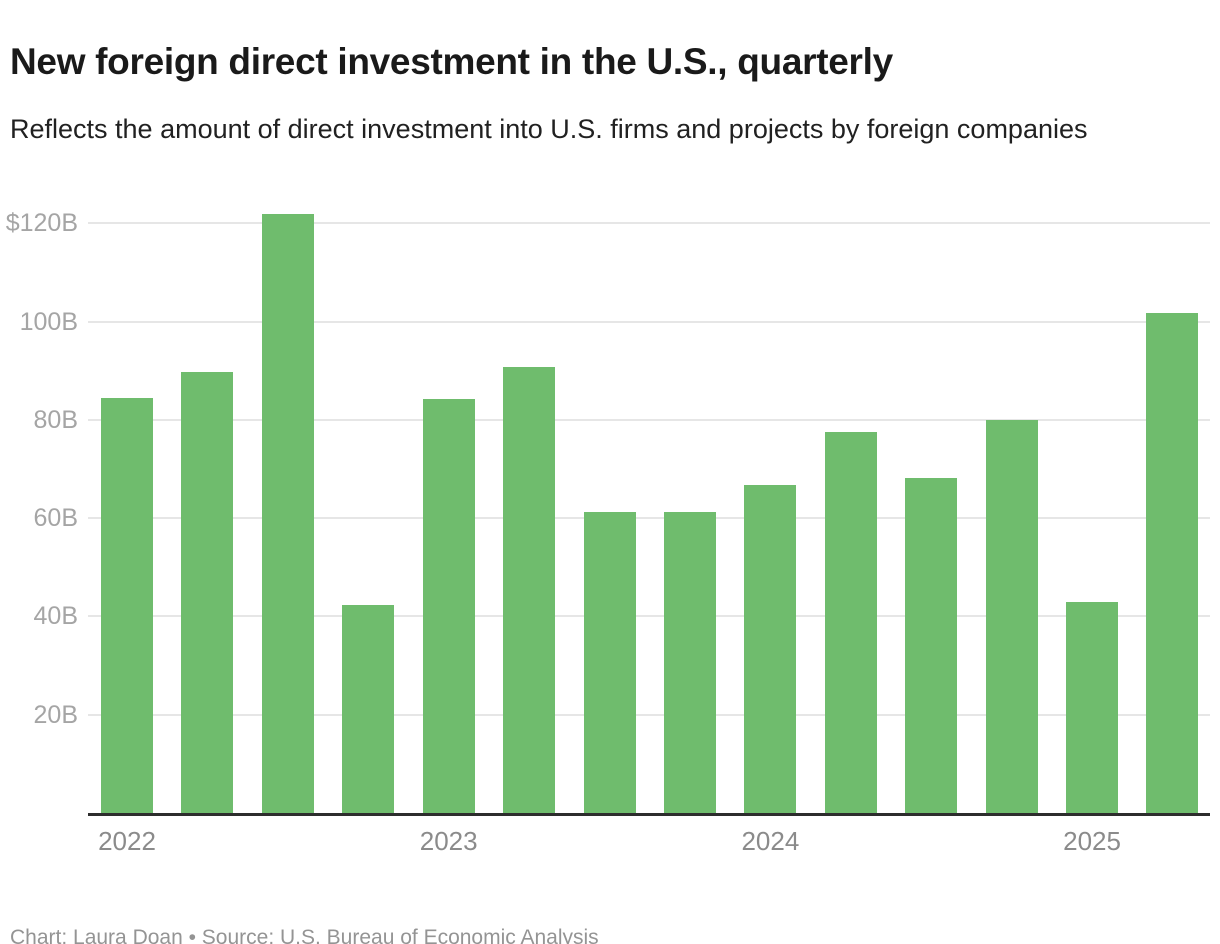 The width and height of the screenshot is (1220, 944). Describe the element at coordinates (770, 649) in the screenshot. I see `bar-2024-q1` at that location.